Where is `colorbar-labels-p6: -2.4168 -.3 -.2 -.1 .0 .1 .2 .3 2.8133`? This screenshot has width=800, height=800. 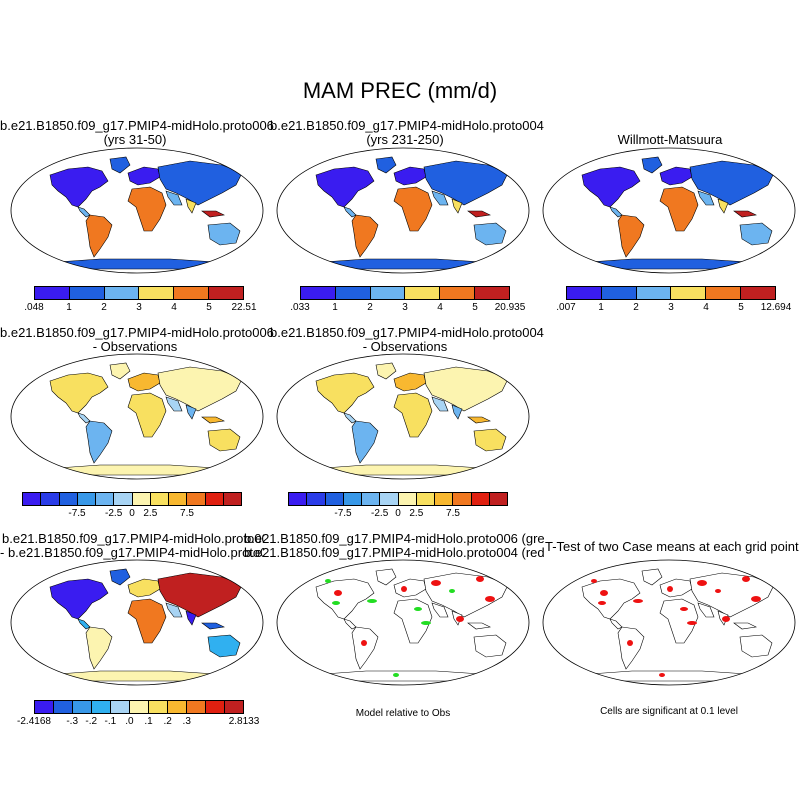 colorbar-labels-p6: -2.4168 -.3 -.2 -.1 .0 .1 .2 .3 2.8133 is located at coordinates (138, 722).